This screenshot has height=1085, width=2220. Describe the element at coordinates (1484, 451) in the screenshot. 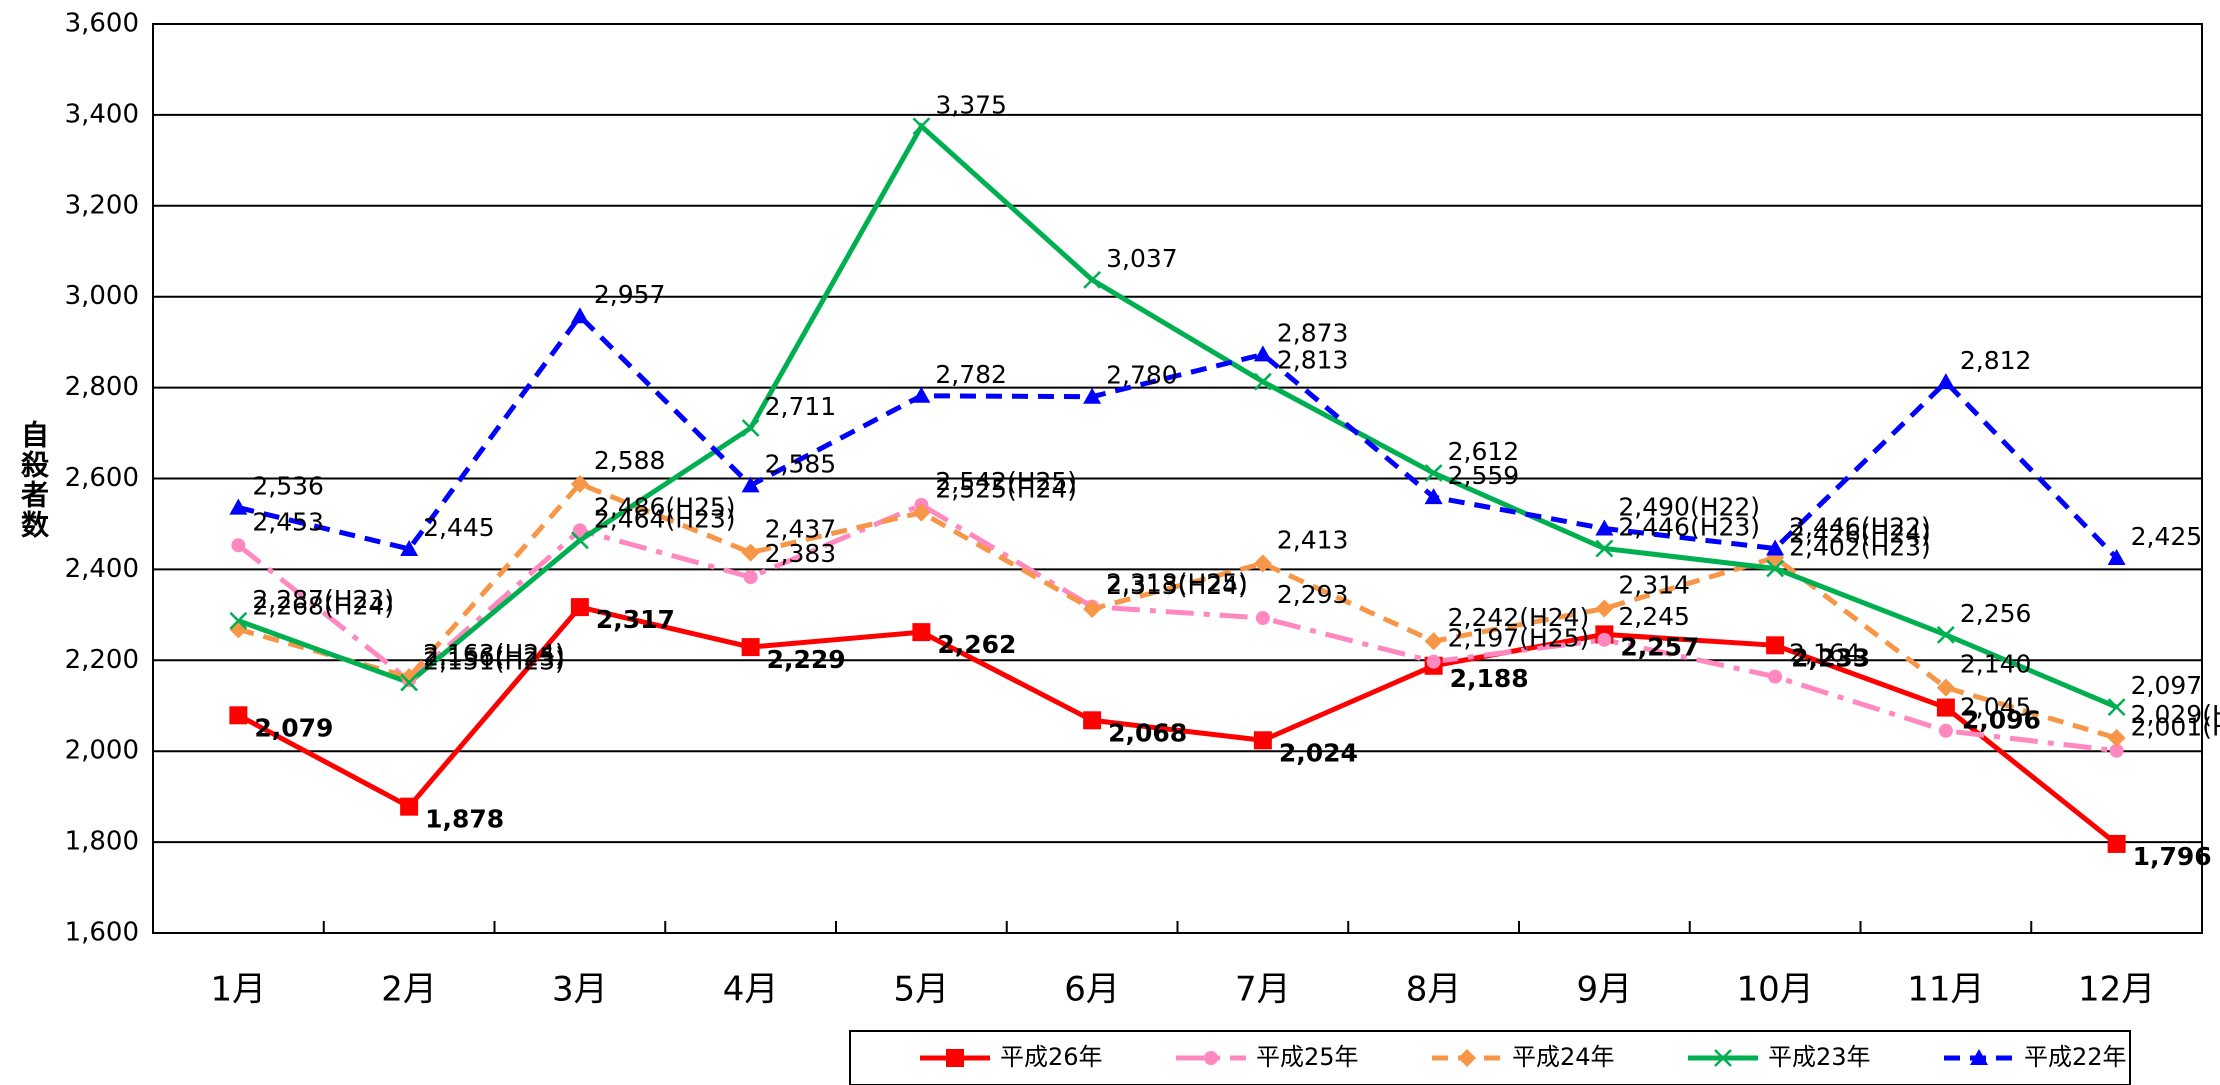

I see `data-label: 2,612` at that location.